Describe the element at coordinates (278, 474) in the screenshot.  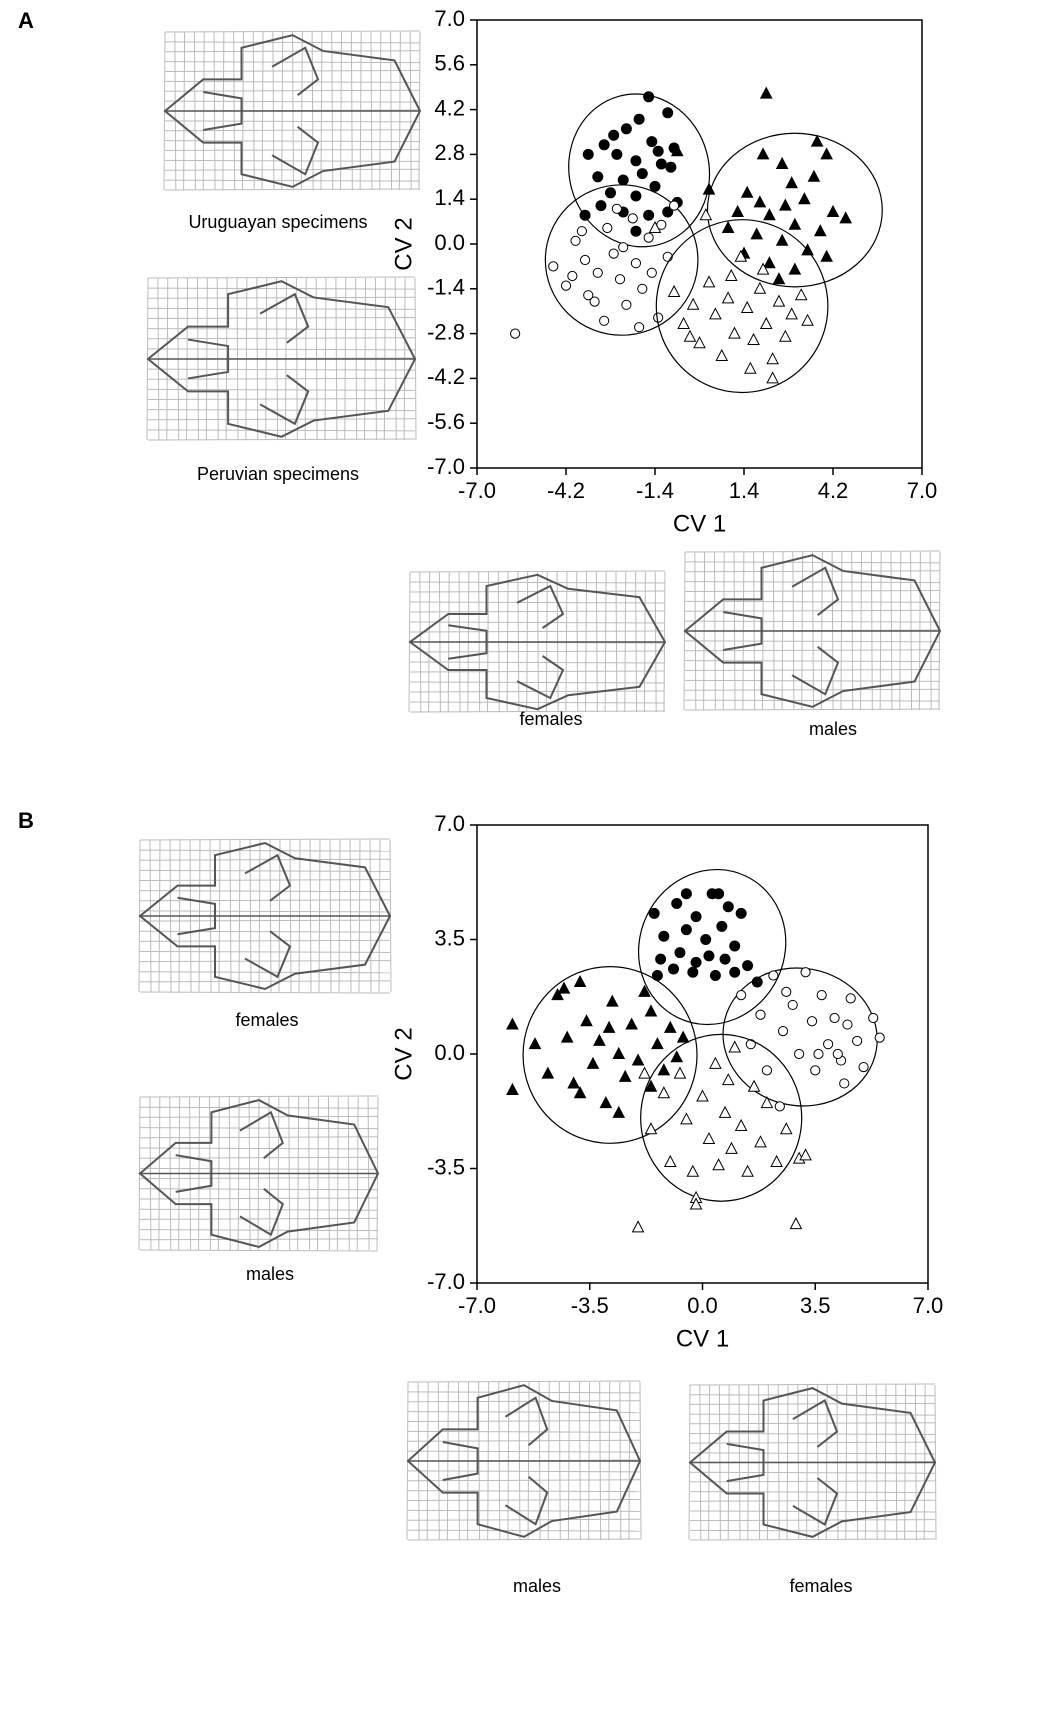
I see `caption: Peruvian specimens` at that location.